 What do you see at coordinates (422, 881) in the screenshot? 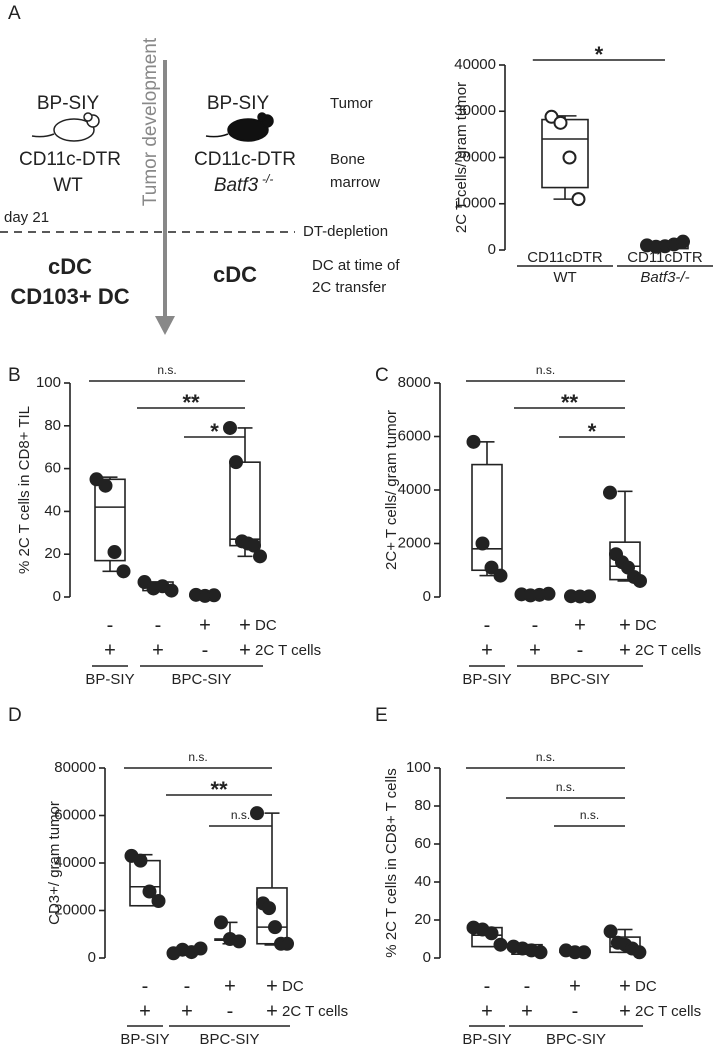
I see `y-tick-label: 40` at bounding box center [422, 881].